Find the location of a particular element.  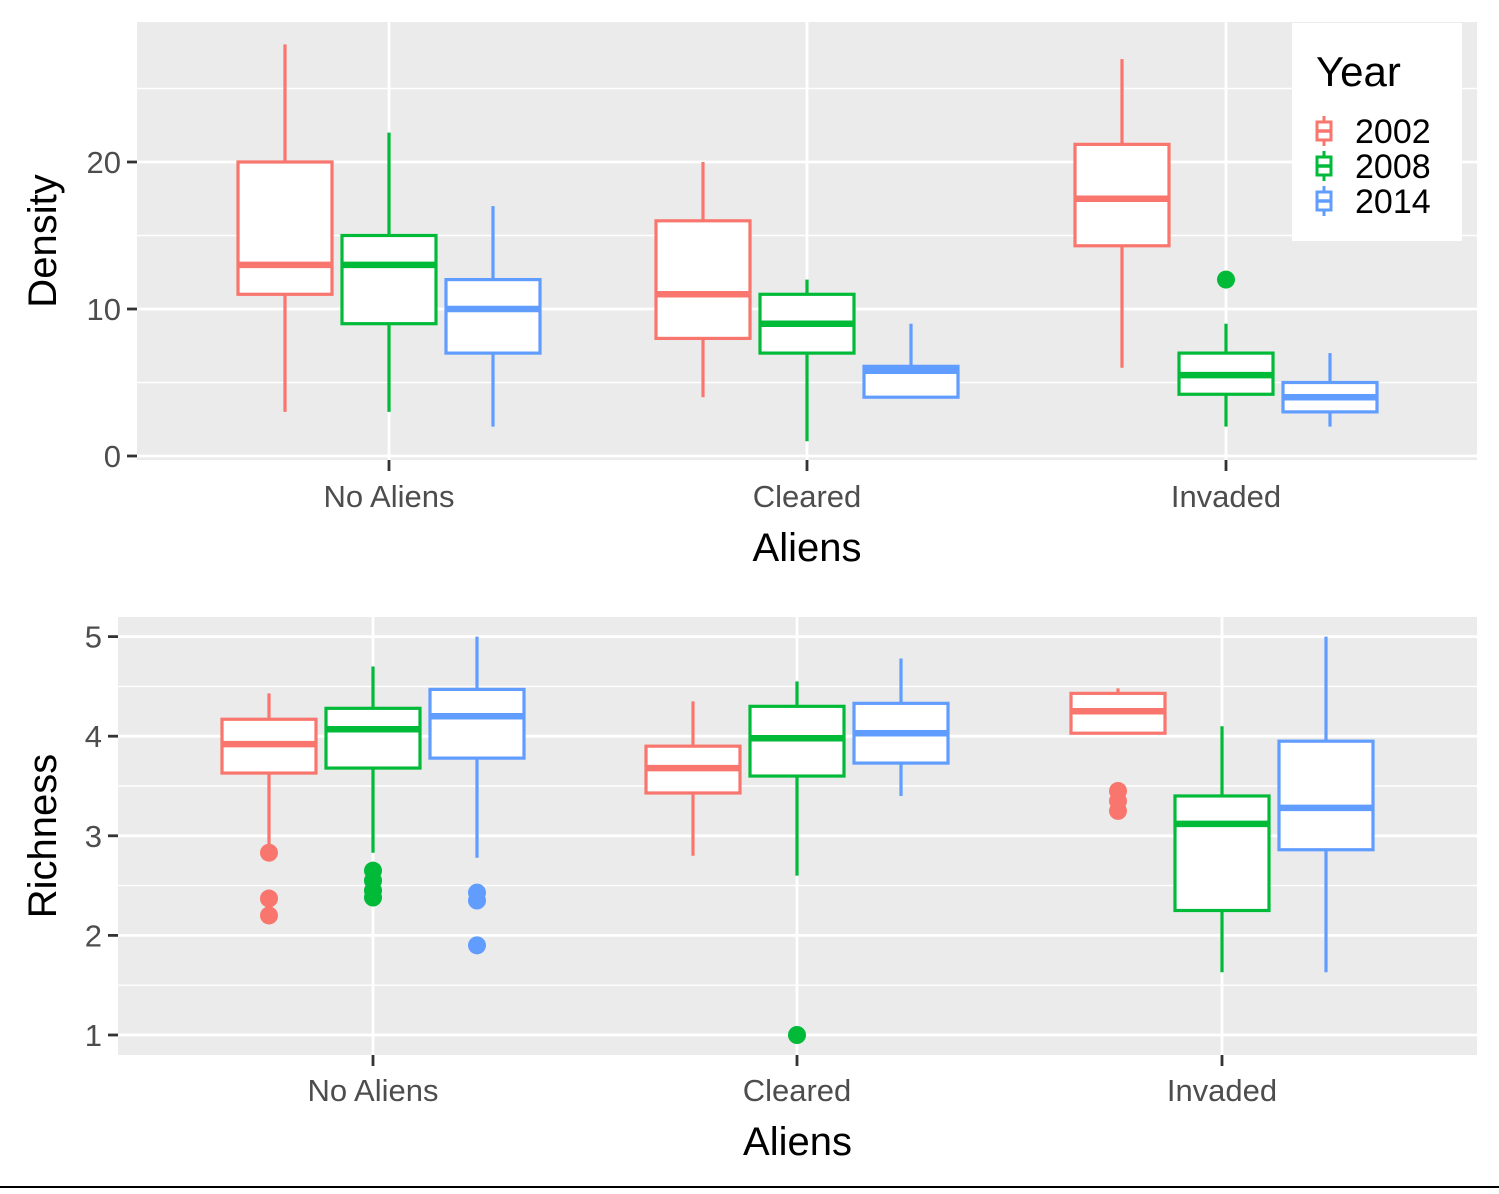

y-tick-label: 1 is located at coordinates (93, 1035).